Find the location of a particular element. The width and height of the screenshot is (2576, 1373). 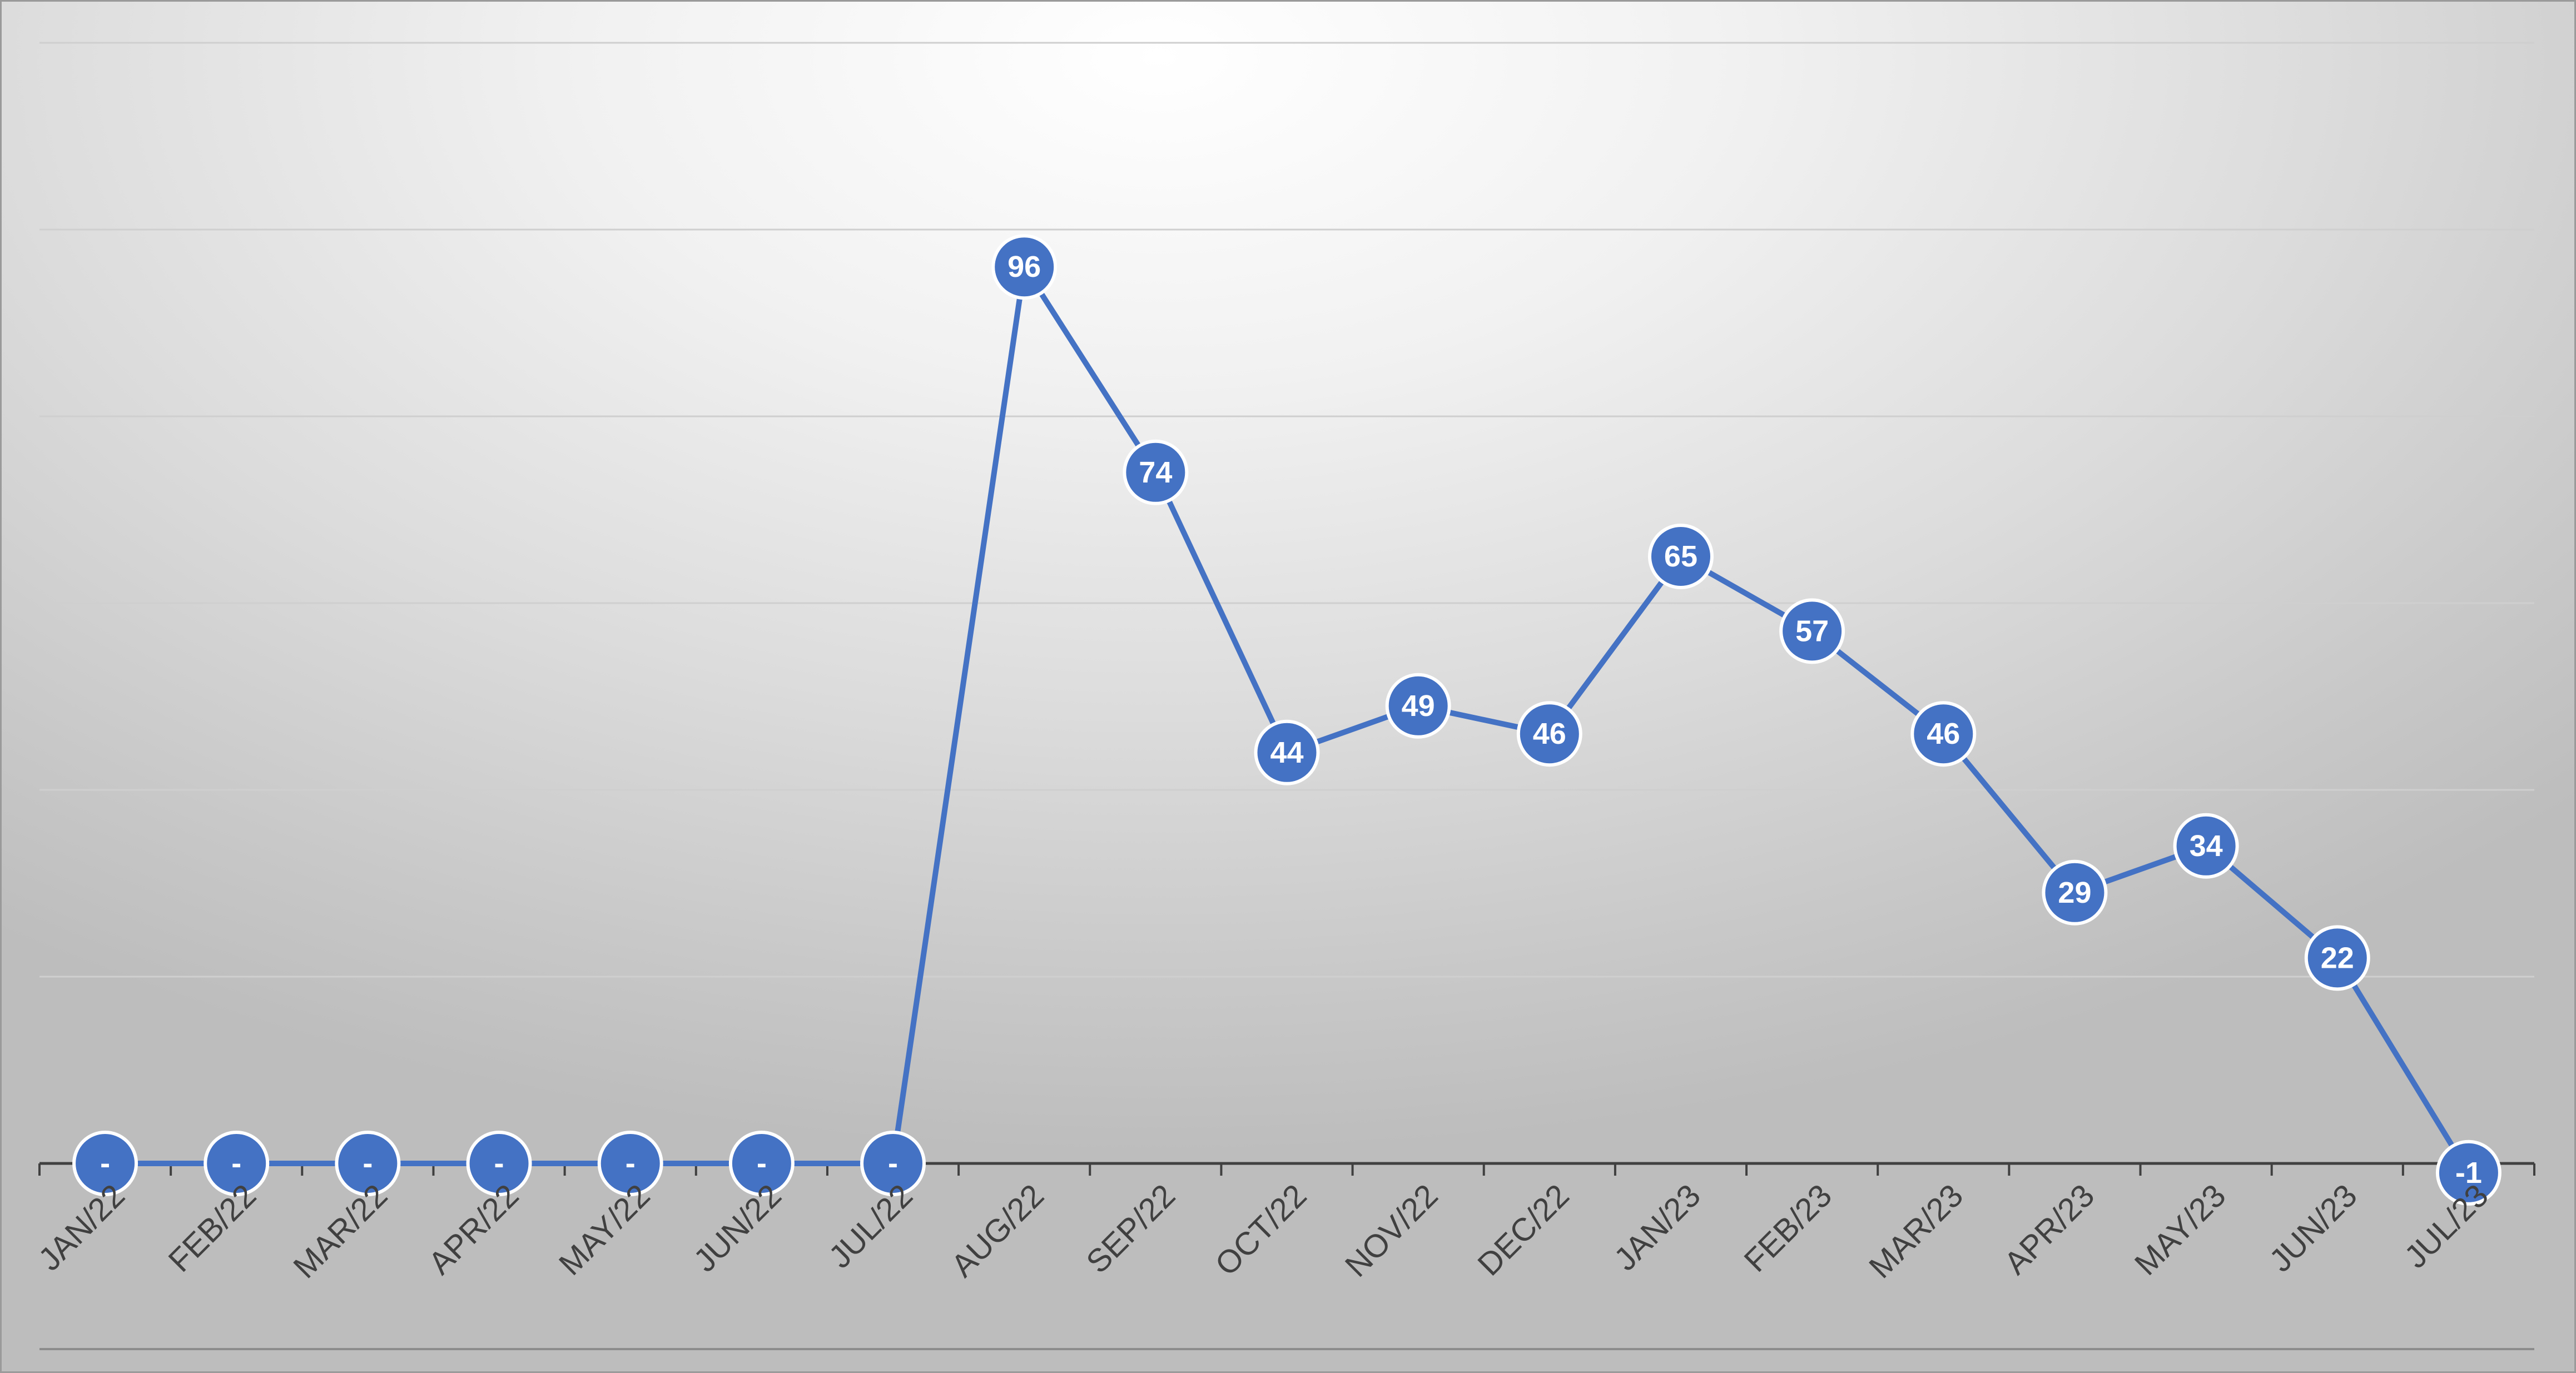

data-label: 57 is located at coordinates (1812, 631).